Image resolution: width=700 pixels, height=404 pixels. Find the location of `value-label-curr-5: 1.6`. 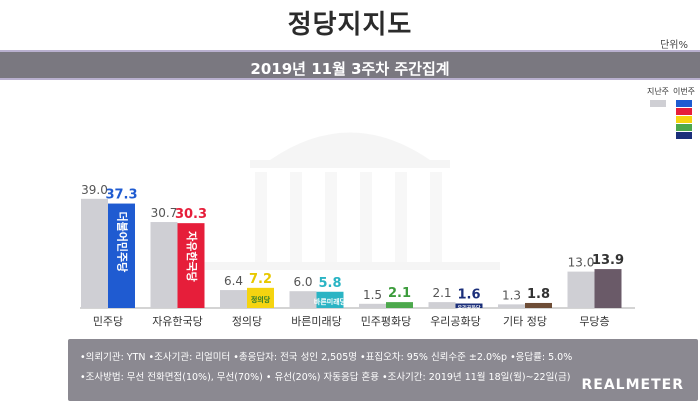

value-label-curr-5: 1.6 is located at coordinates (468, 295).